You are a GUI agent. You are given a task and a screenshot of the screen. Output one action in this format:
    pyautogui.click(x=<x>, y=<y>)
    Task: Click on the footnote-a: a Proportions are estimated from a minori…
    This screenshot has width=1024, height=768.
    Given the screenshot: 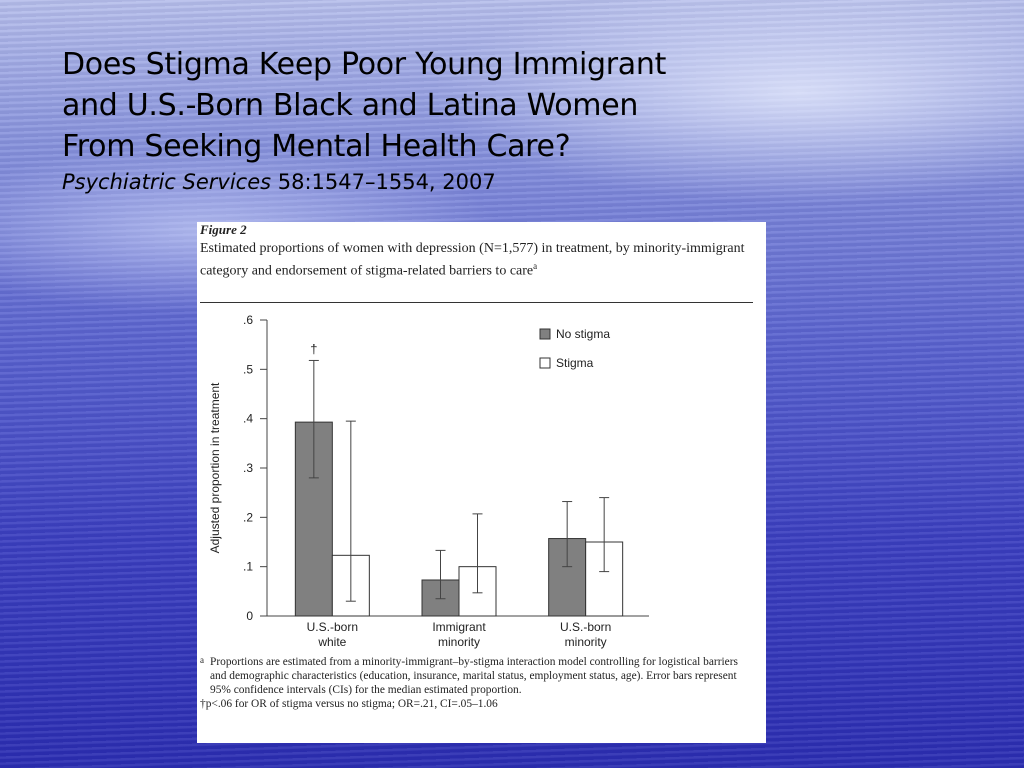 What is the action you would take?
    pyautogui.click(x=478, y=676)
    